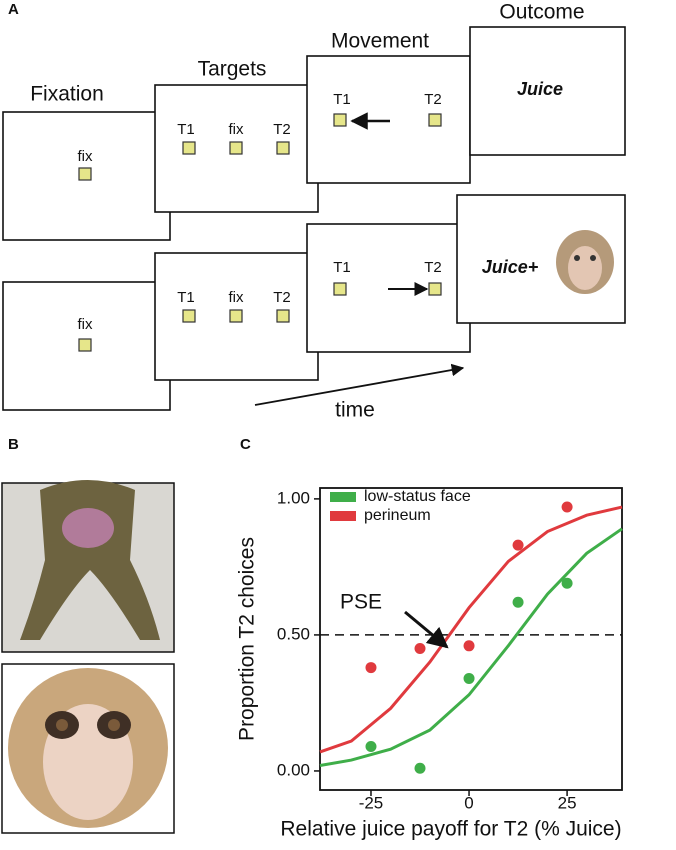 Image resolution: width=676 pixels, height=850 pixels. Describe the element at coordinates (380, 41) in the screenshot. I see `stage-title: Movement` at that location.